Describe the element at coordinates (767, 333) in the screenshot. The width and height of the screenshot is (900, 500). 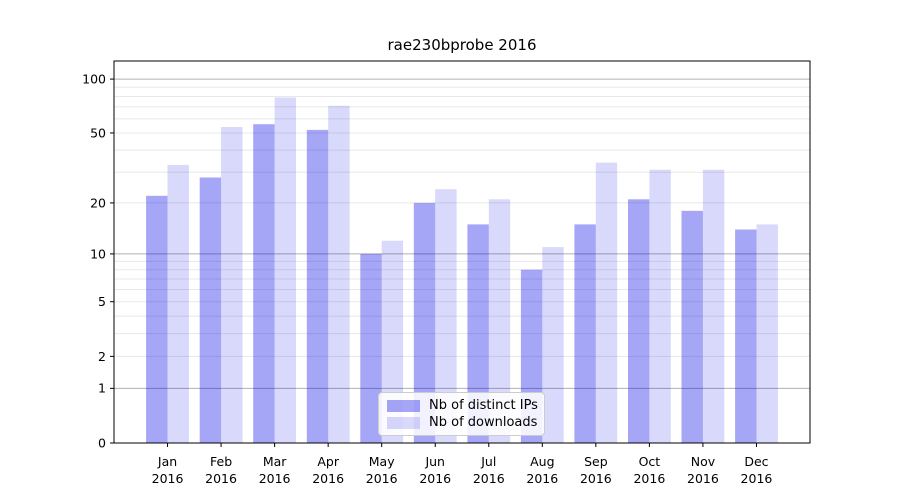
I see `bar-downloads-Dec` at that location.